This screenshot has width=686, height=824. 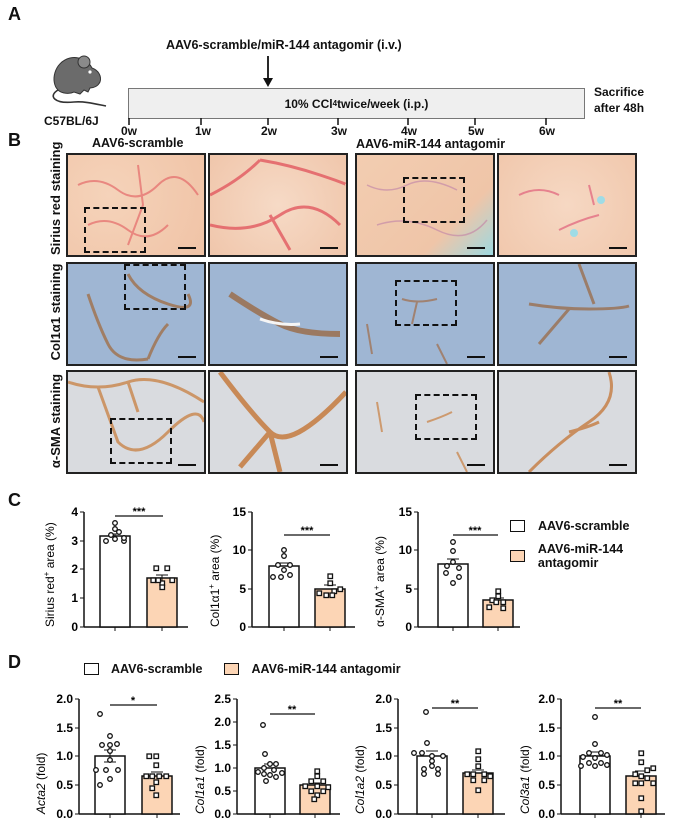 I want to click on chart-sirius-red-area: 4 3 2 1 0 Sirius red+ area (%) ***, so click(x=115, y=569).